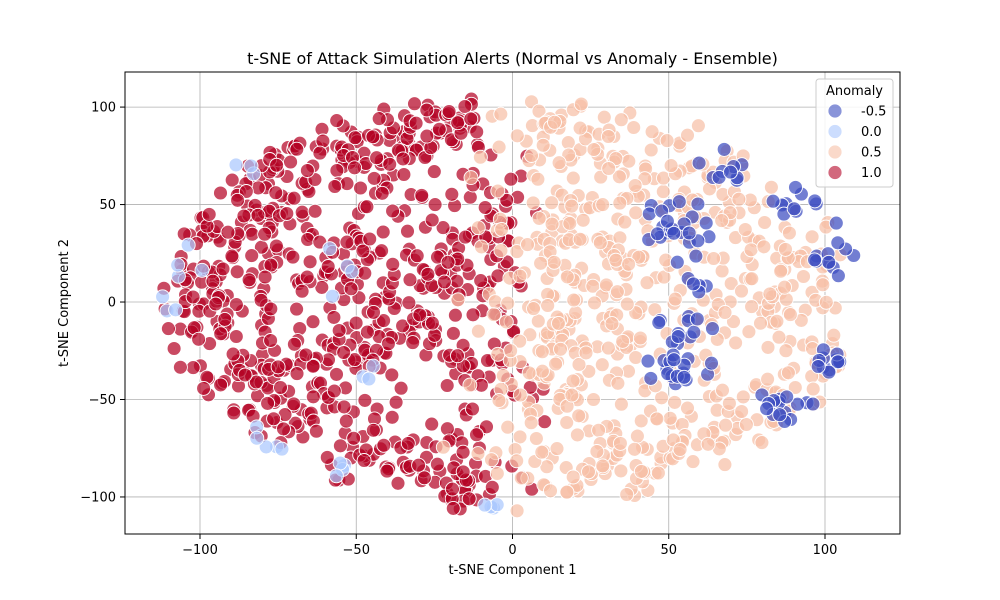 Image resolution: width=1000 pixels, height=600 pixels. What do you see at coordinates (871, 132) in the screenshot?
I see `legend-entry-label: 0.0` at bounding box center [871, 132].